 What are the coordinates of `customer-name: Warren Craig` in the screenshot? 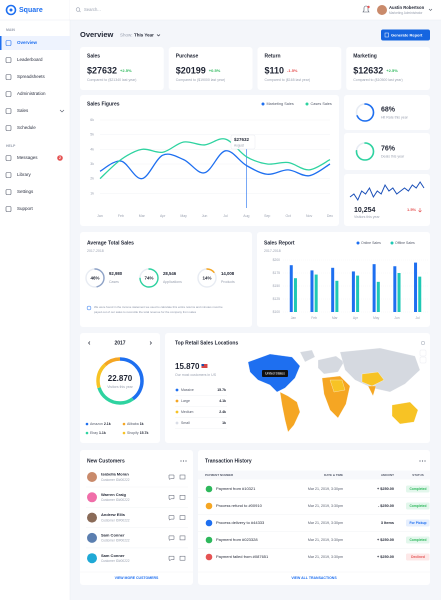 It's located at (114, 494).